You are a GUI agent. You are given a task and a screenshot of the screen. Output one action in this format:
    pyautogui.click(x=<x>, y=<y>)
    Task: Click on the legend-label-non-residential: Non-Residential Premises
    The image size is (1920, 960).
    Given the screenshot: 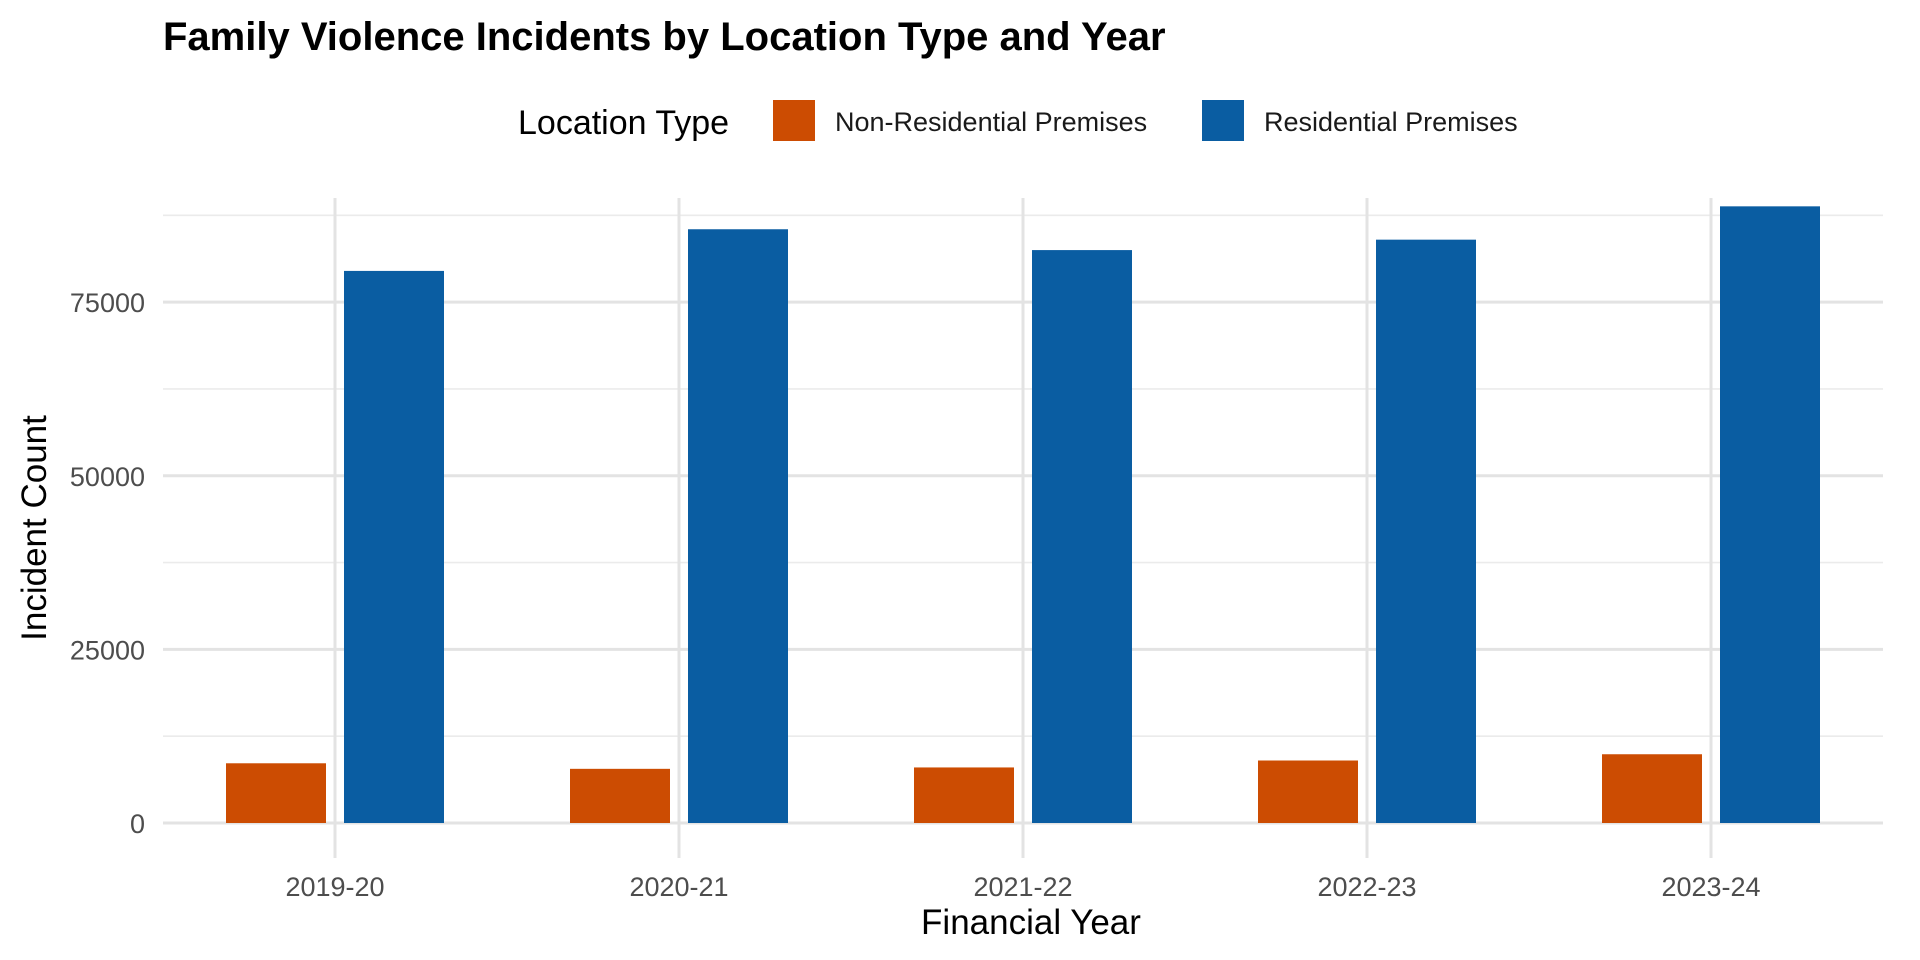 What is the action you would take?
    pyautogui.click(x=991, y=122)
    